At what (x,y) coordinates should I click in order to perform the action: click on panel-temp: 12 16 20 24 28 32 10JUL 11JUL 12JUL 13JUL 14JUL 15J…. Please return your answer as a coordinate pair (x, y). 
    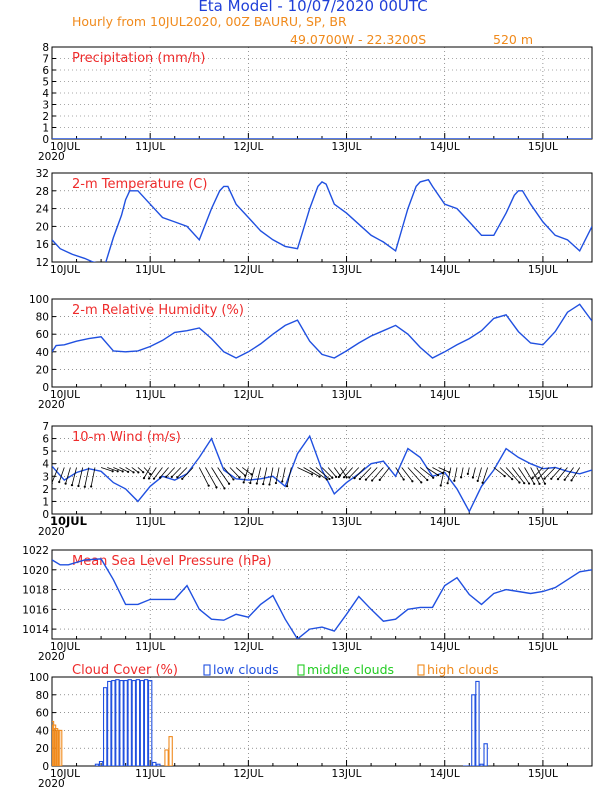
    Looking at the image, I should click on (314, 222).